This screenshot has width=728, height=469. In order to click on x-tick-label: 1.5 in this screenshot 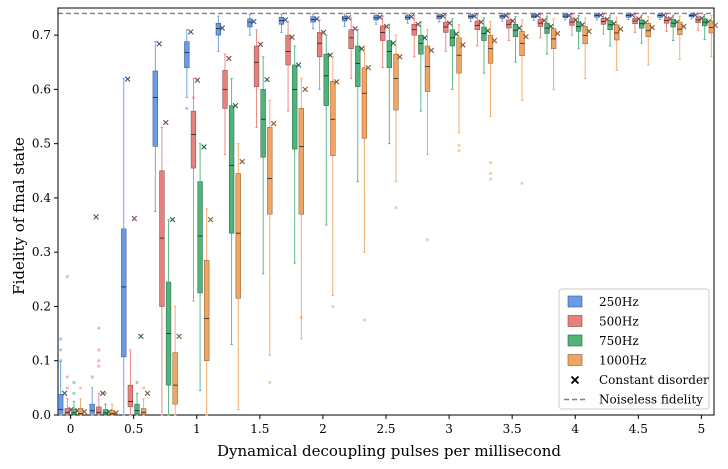, I will do `click(259, 429)`.